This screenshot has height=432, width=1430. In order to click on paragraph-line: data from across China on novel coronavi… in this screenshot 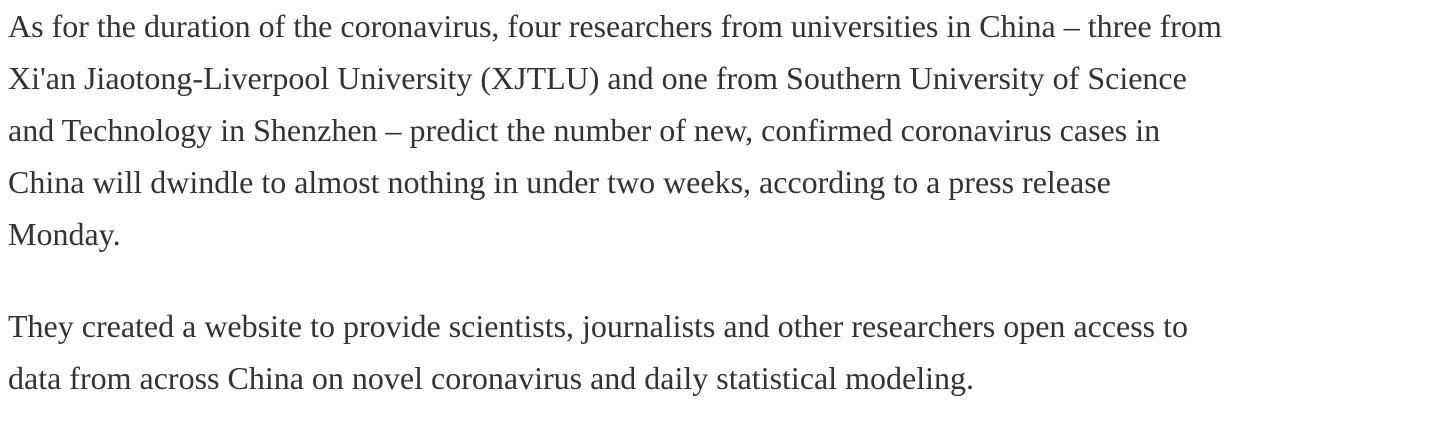, I will do `click(491, 378)`.